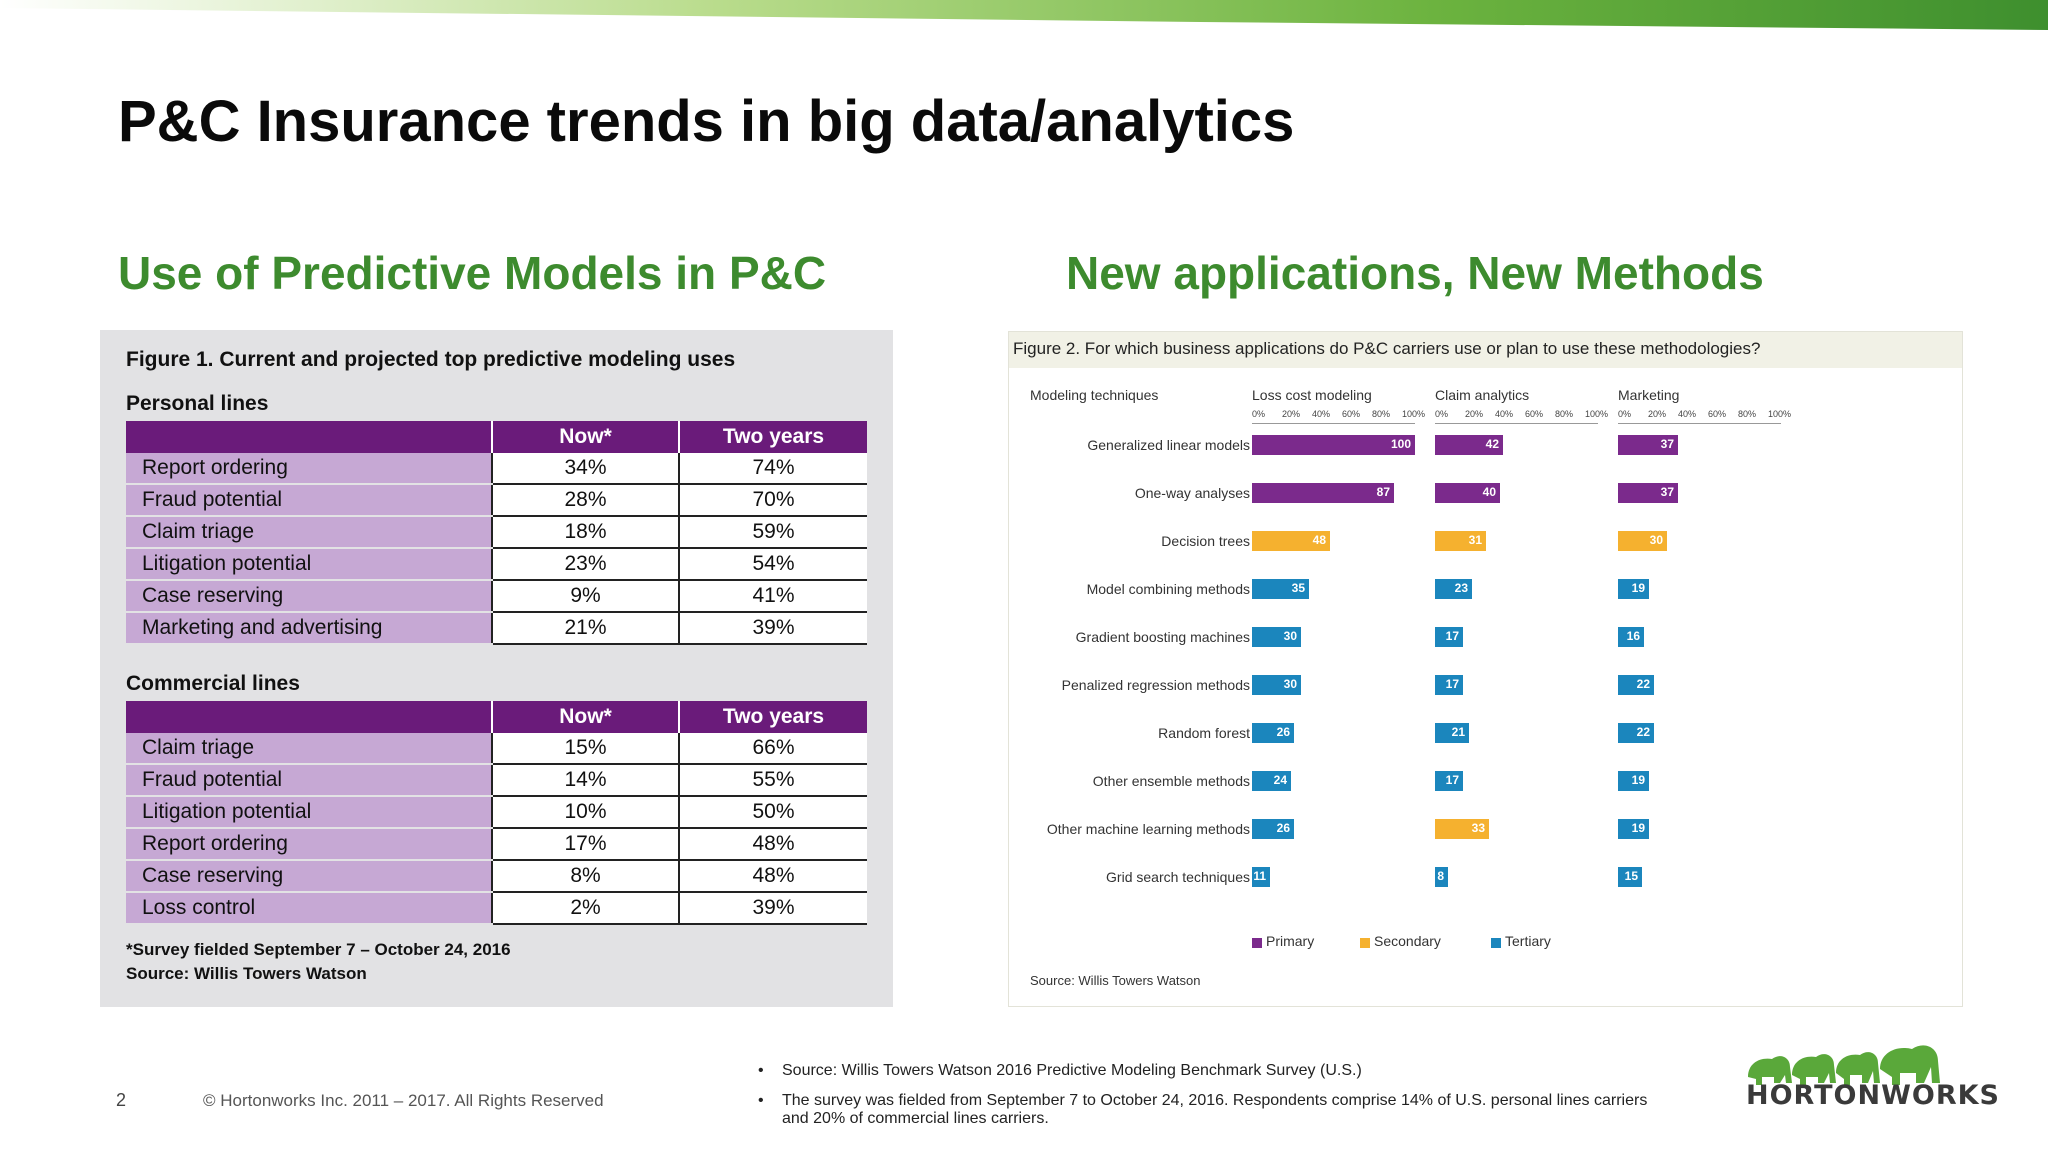  I want to click on bar-marketing: 16, so click(1631, 637).